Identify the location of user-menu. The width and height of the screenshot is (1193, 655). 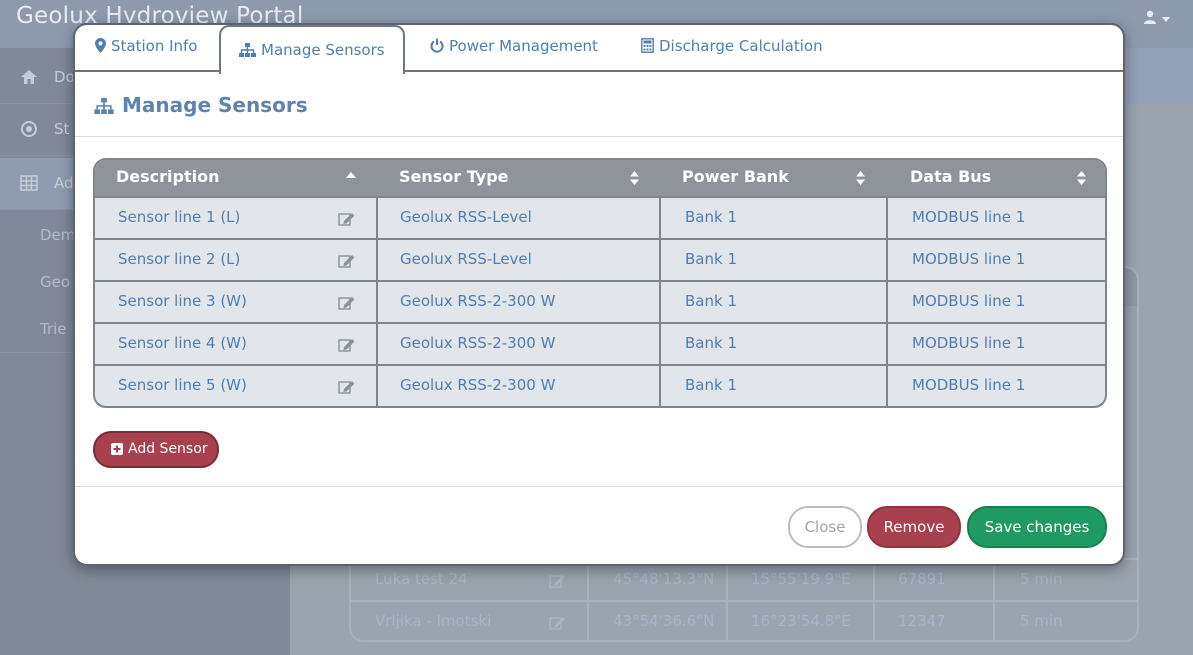
(1157, 19).